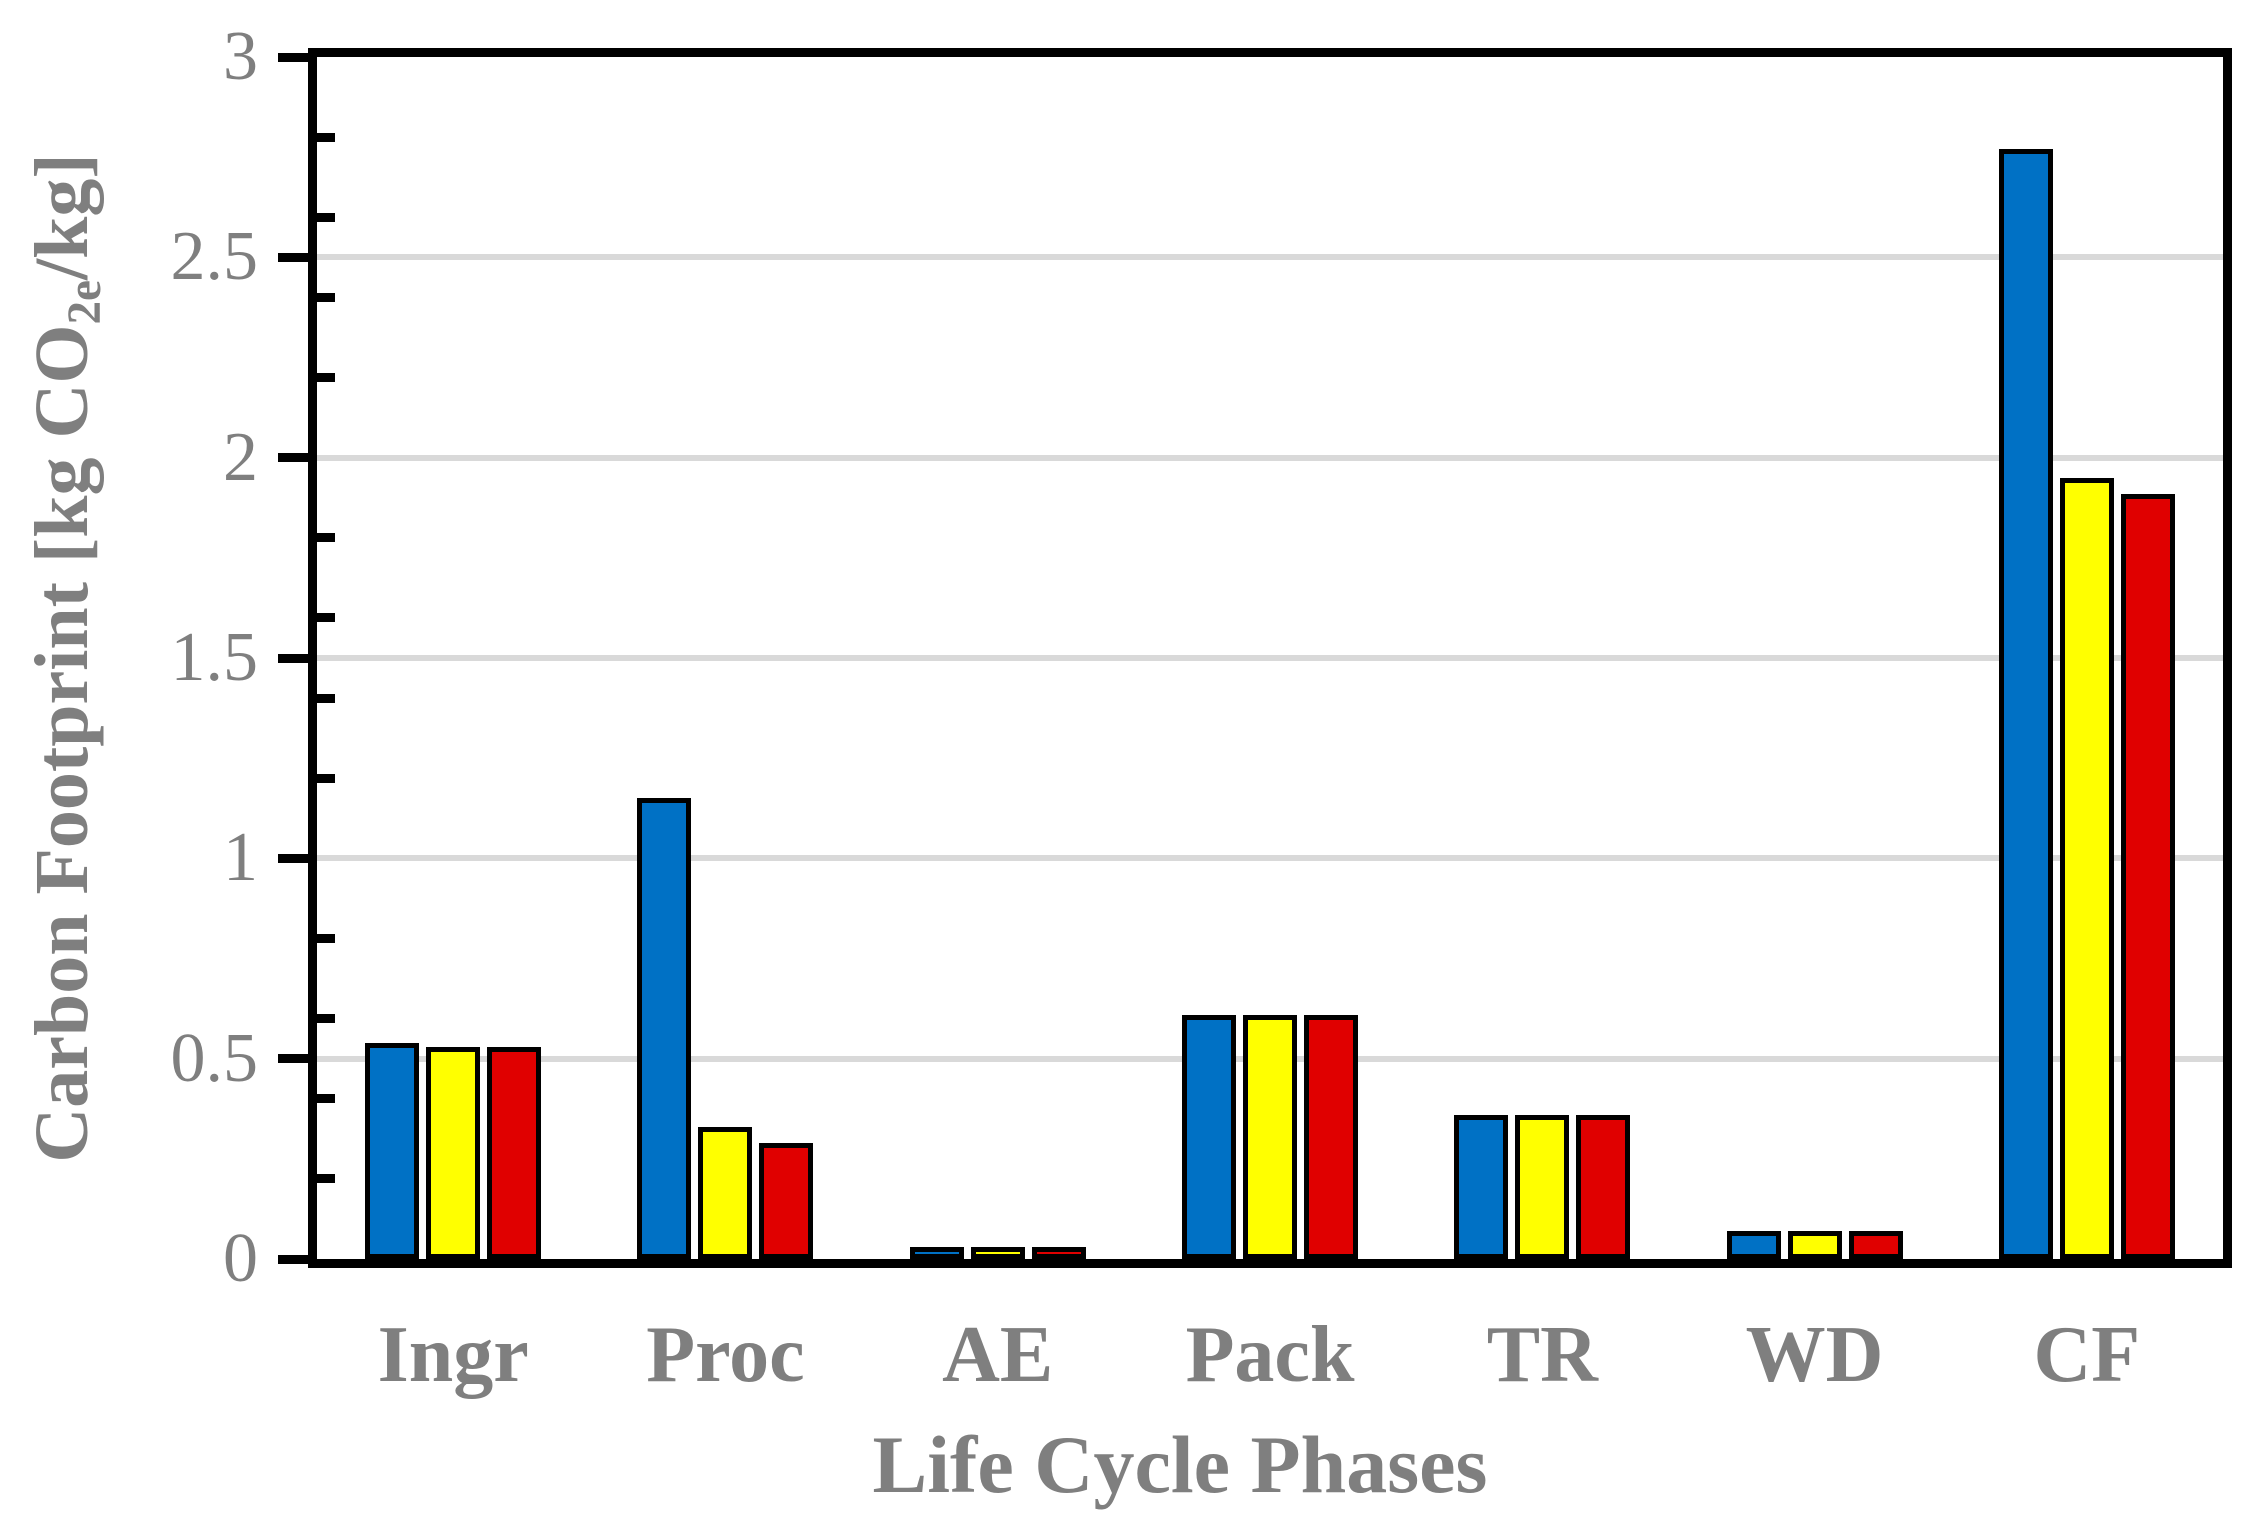 This screenshot has height=1522, width=2263. I want to click on y-tick-label-1: 1, so click(240, 858).